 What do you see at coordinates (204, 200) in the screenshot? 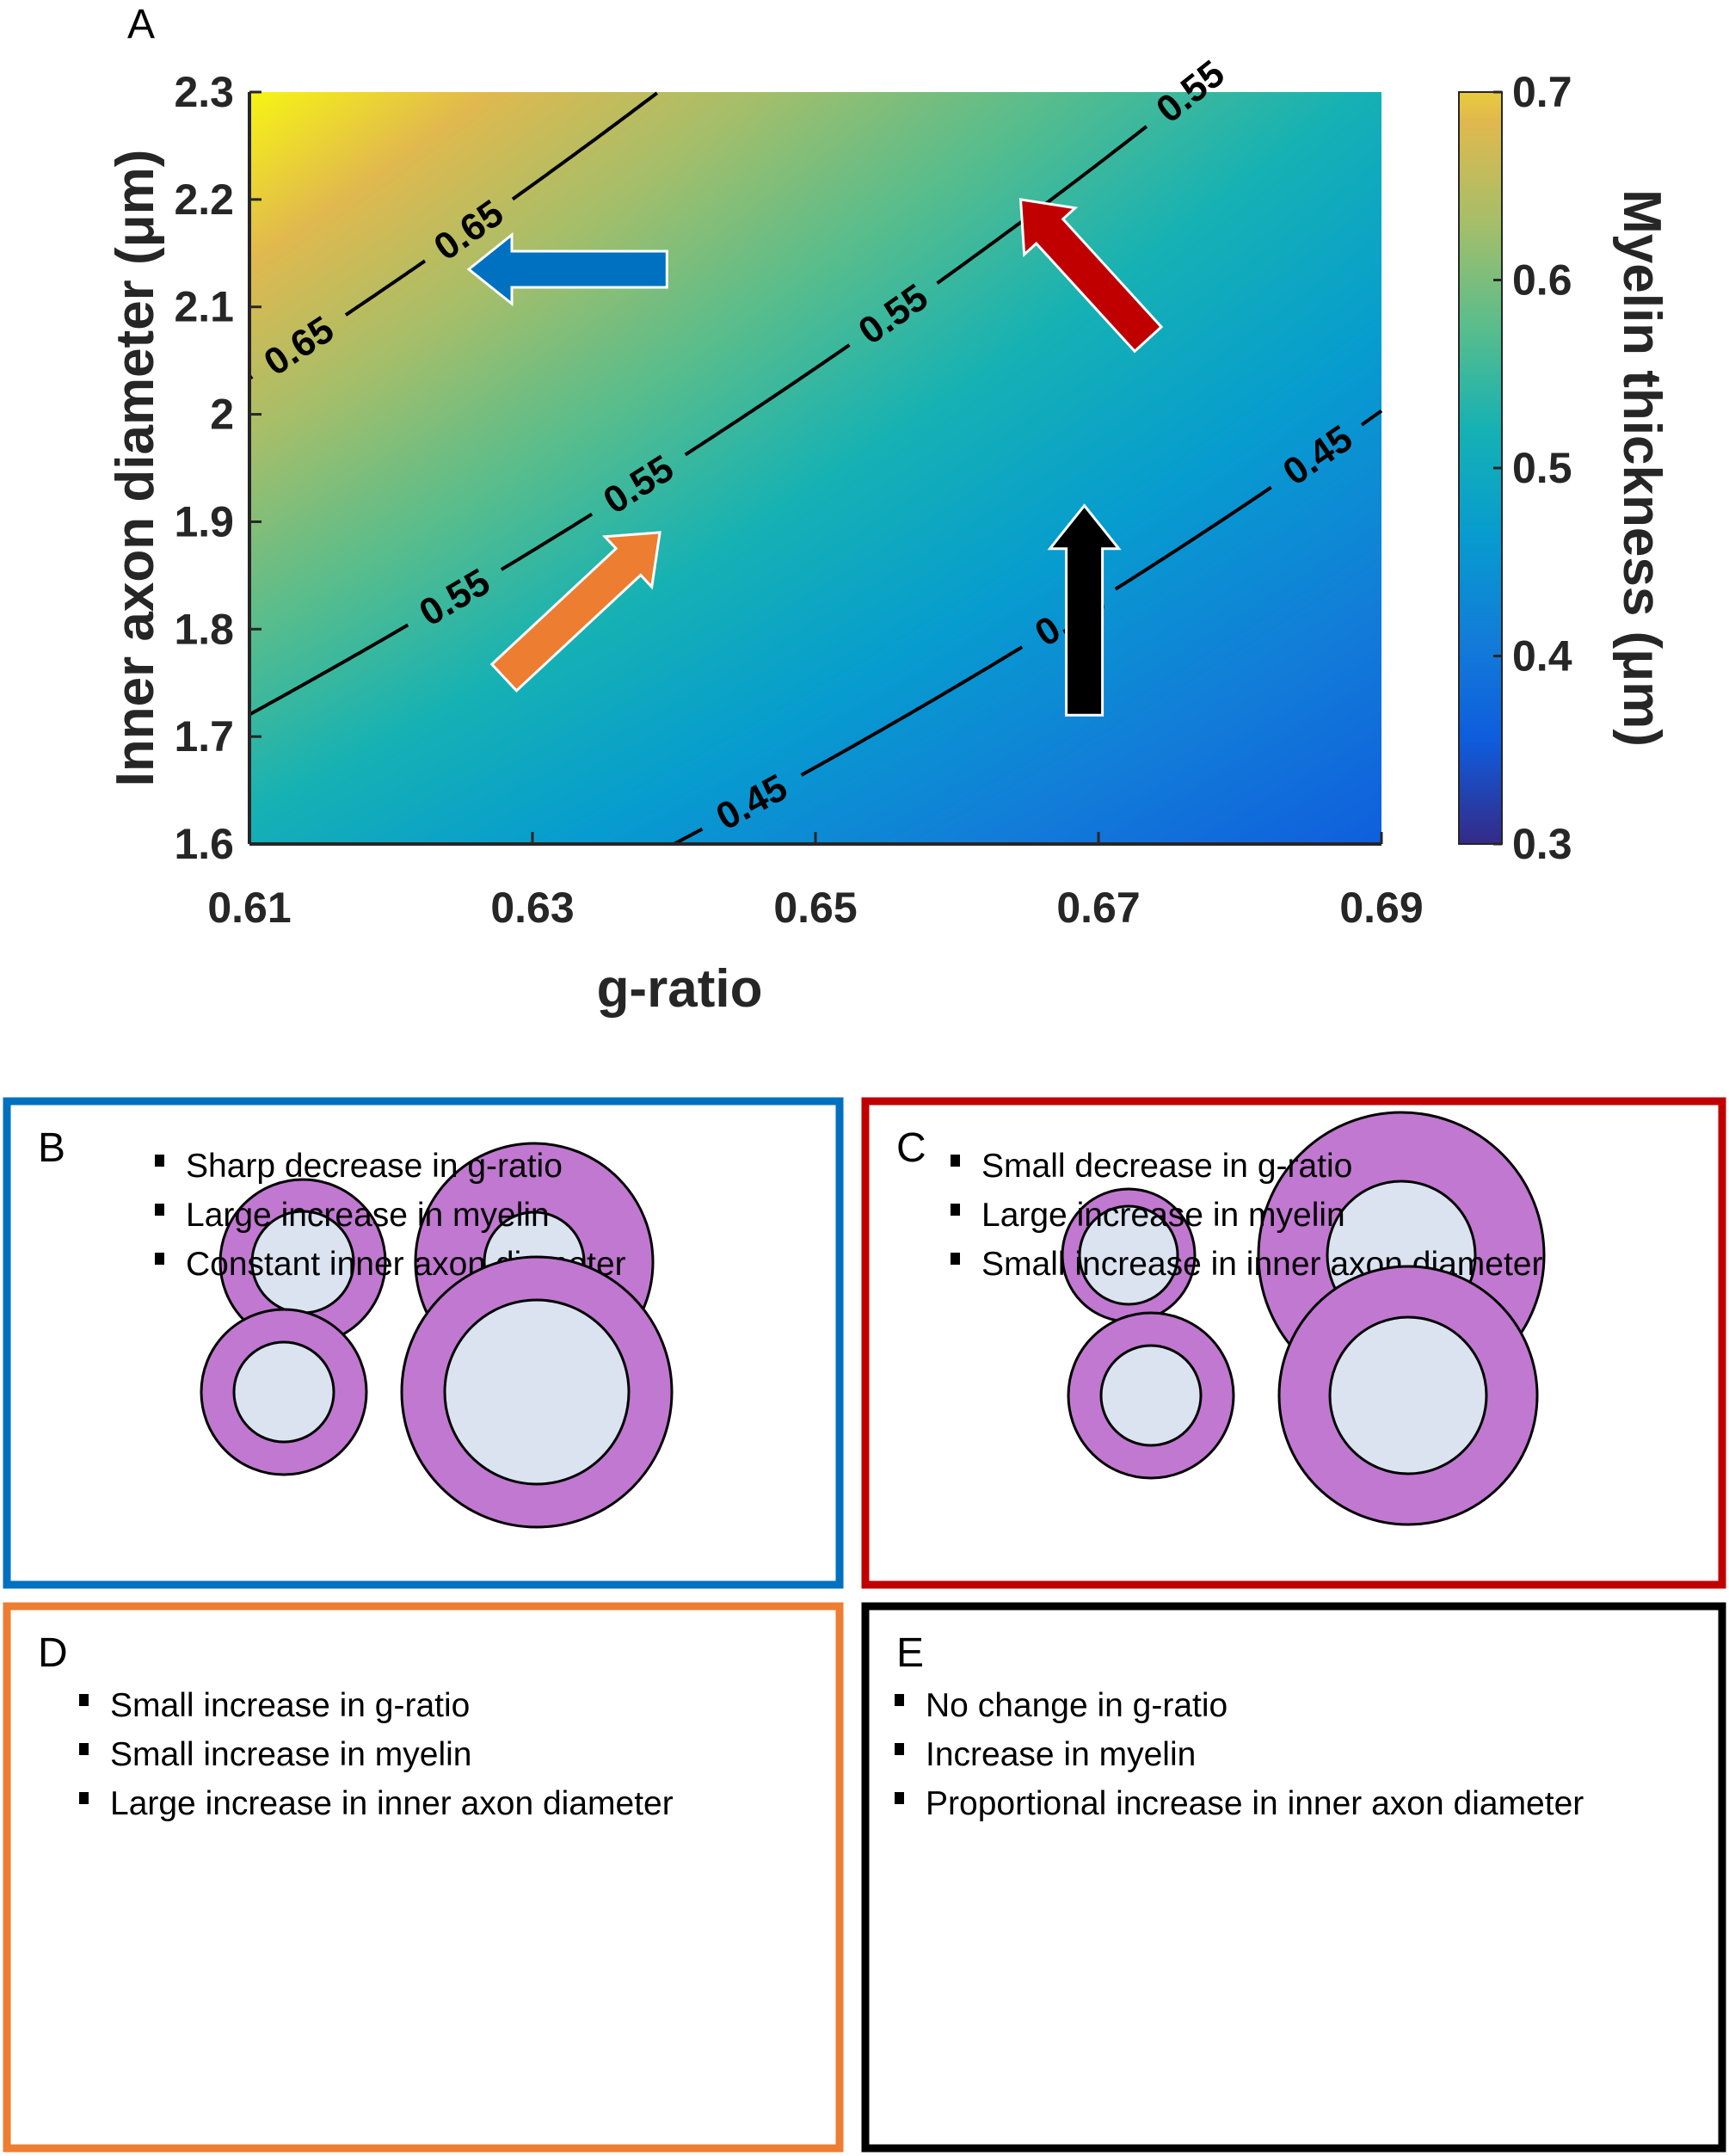
I see `y-tick-label: 2.2` at bounding box center [204, 200].